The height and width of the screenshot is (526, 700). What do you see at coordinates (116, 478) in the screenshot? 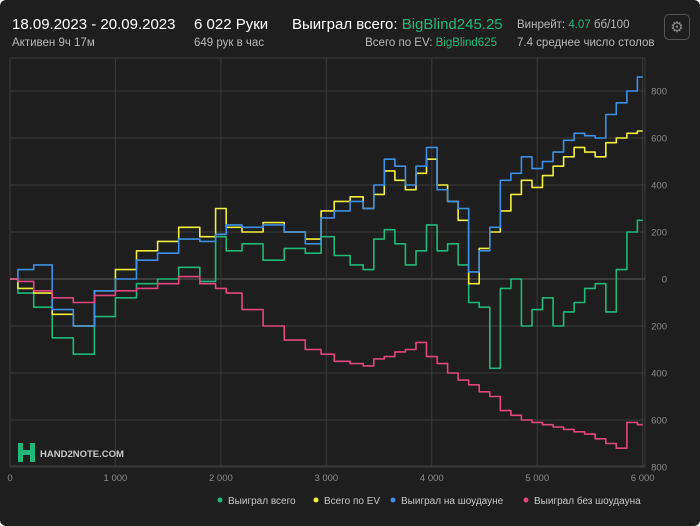
I see `x-tick-label: 1 000` at bounding box center [116, 478].